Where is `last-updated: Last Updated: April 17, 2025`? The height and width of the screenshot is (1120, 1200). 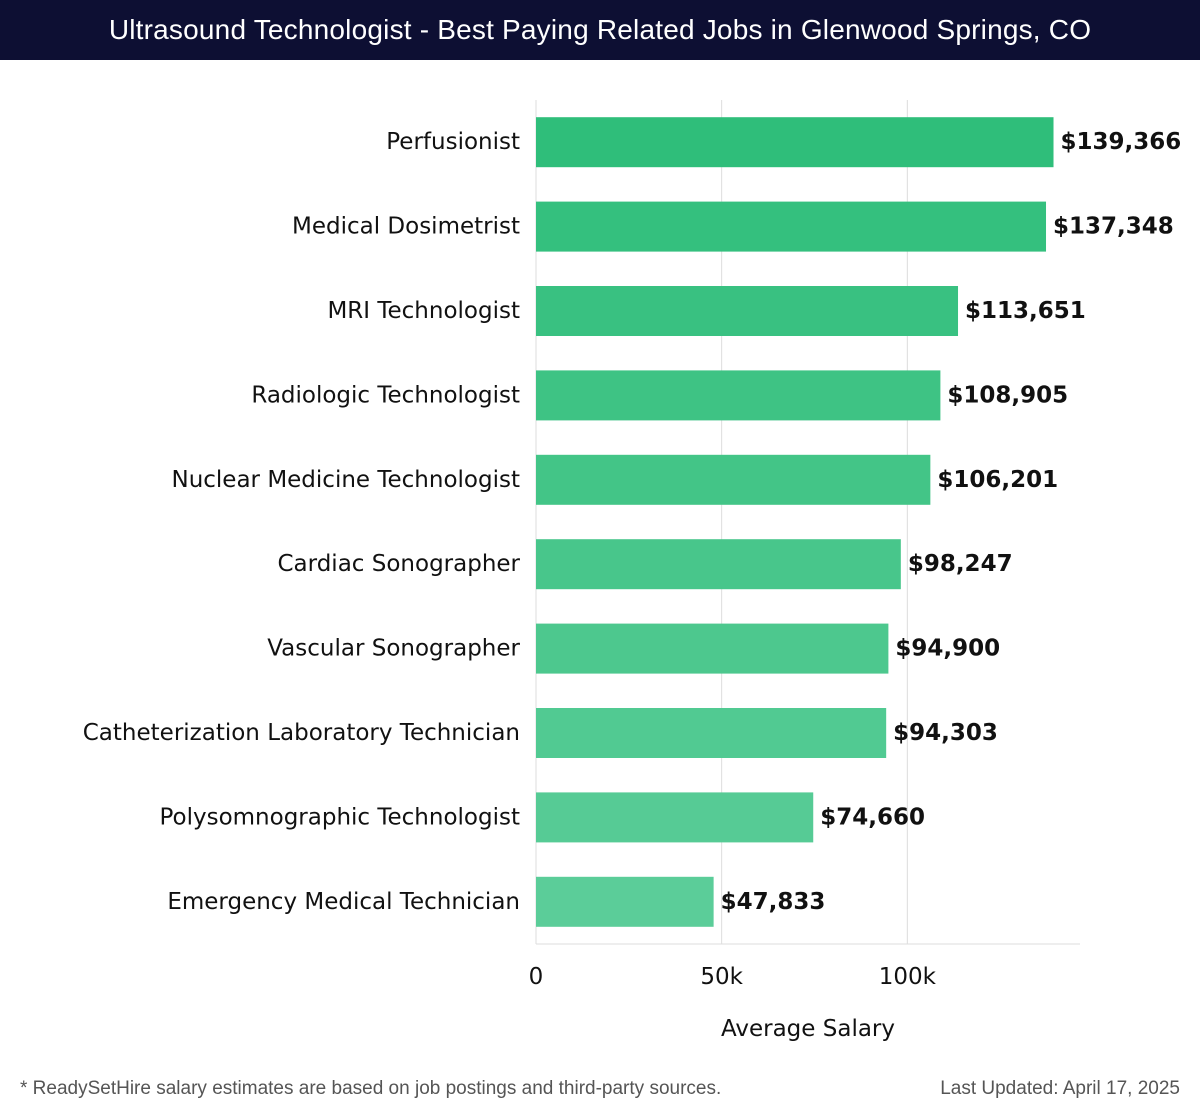
last-updated: Last Updated: April 17, 2025 is located at coordinates (1060, 1088).